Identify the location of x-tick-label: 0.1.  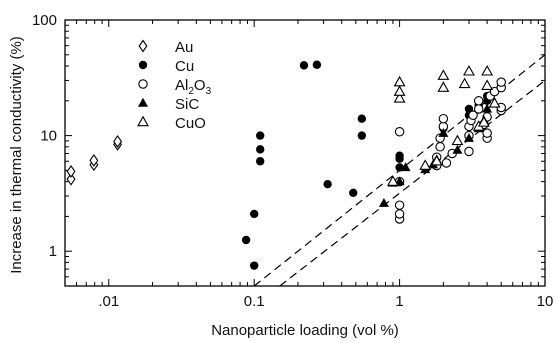
(254, 301).